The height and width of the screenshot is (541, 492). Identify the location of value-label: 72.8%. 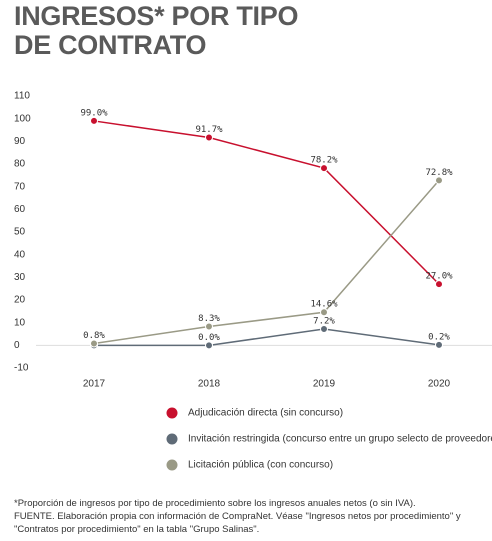
(439, 173).